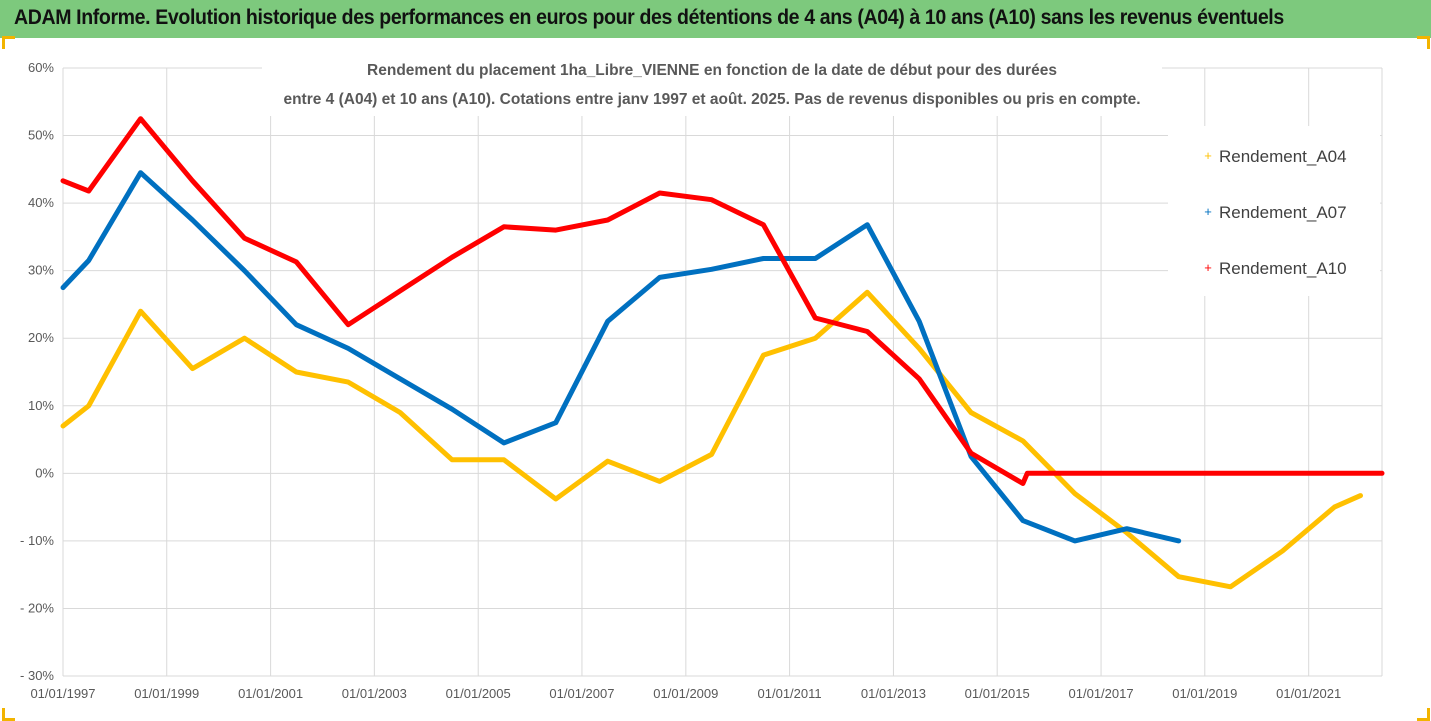  Describe the element at coordinates (374, 693) in the screenshot. I see `x-tick-label: 01/01/2003` at that location.